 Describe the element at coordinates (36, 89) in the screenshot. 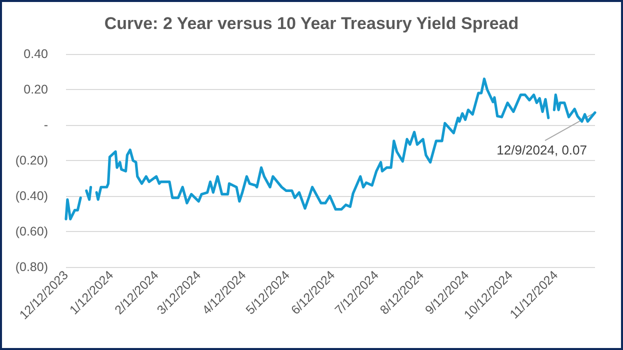

I see `y-tick-label: 0.20` at that location.